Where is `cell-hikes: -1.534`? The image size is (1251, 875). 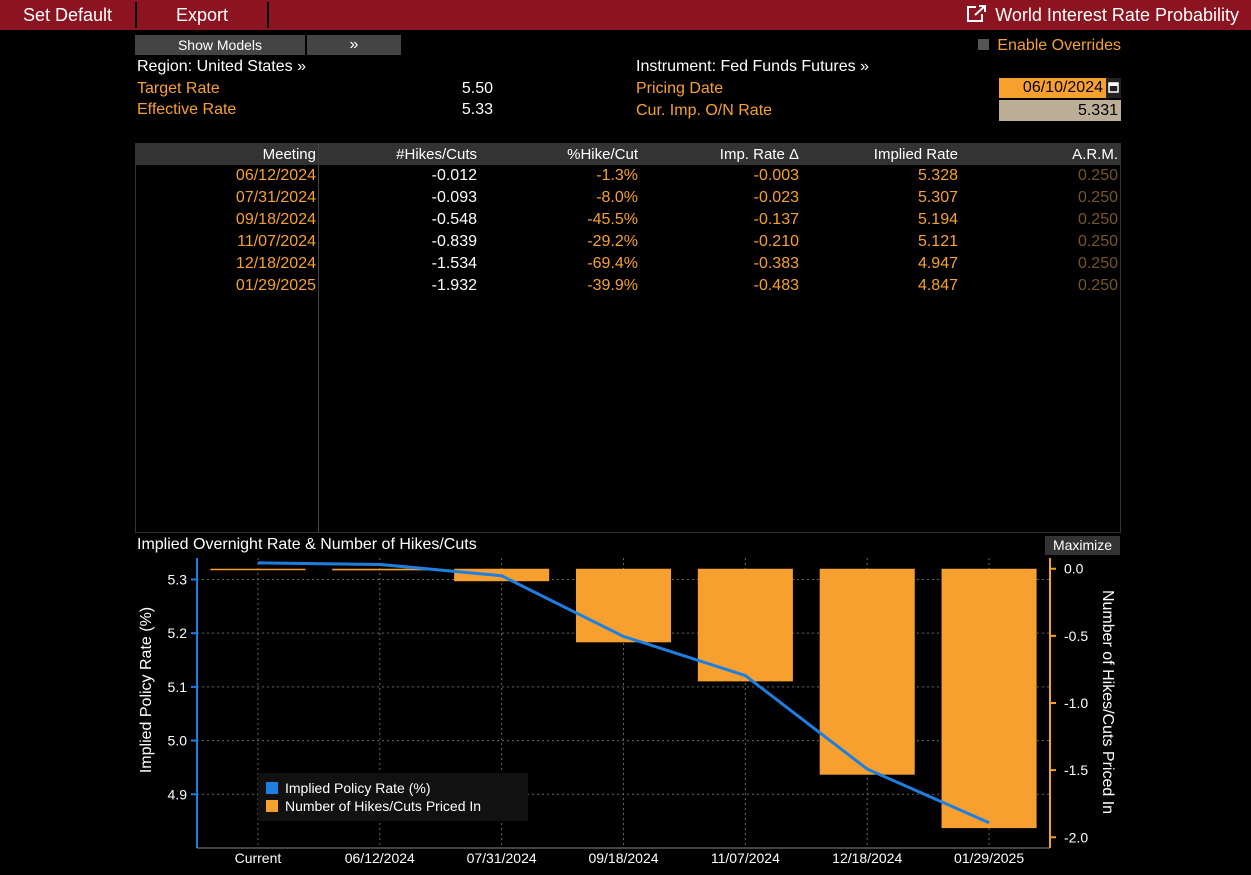
cell-hikes: -1.534 is located at coordinates (454, 263).